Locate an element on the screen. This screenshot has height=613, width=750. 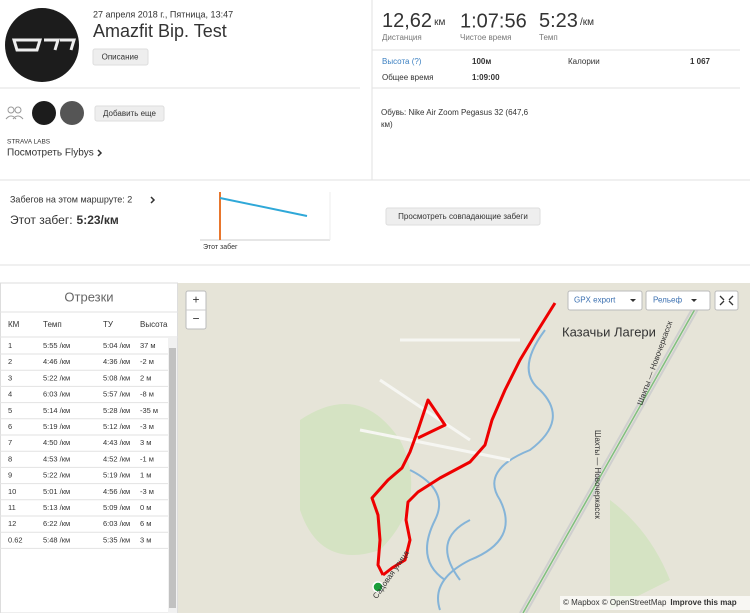
column-header: ТУ is located at coordinates (108, 324).